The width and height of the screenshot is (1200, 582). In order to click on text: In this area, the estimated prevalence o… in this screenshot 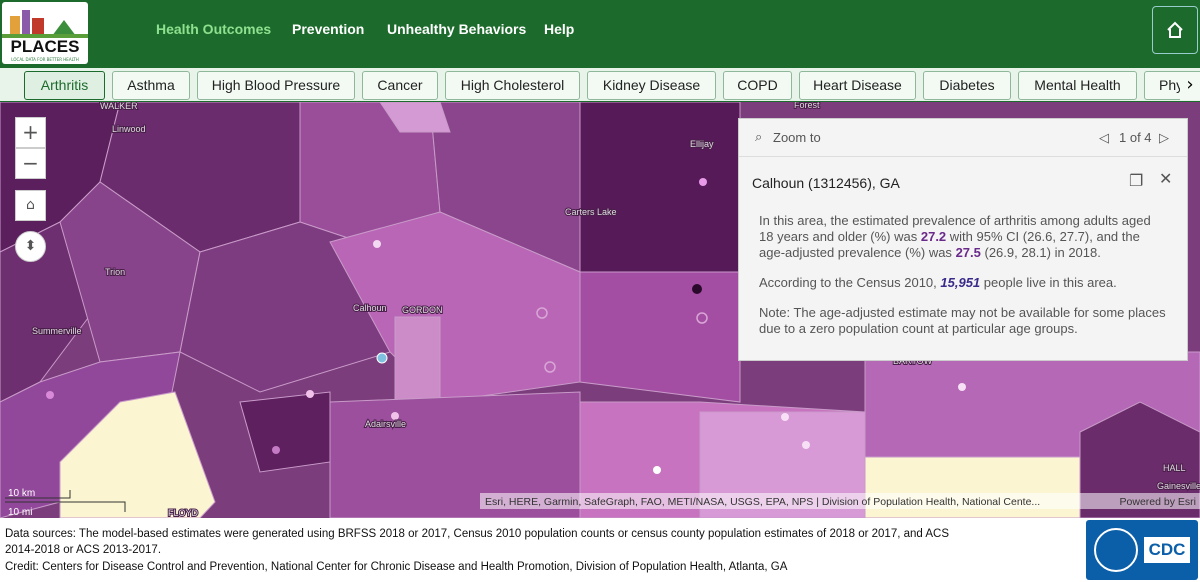, I will do `click(955, 228)`.